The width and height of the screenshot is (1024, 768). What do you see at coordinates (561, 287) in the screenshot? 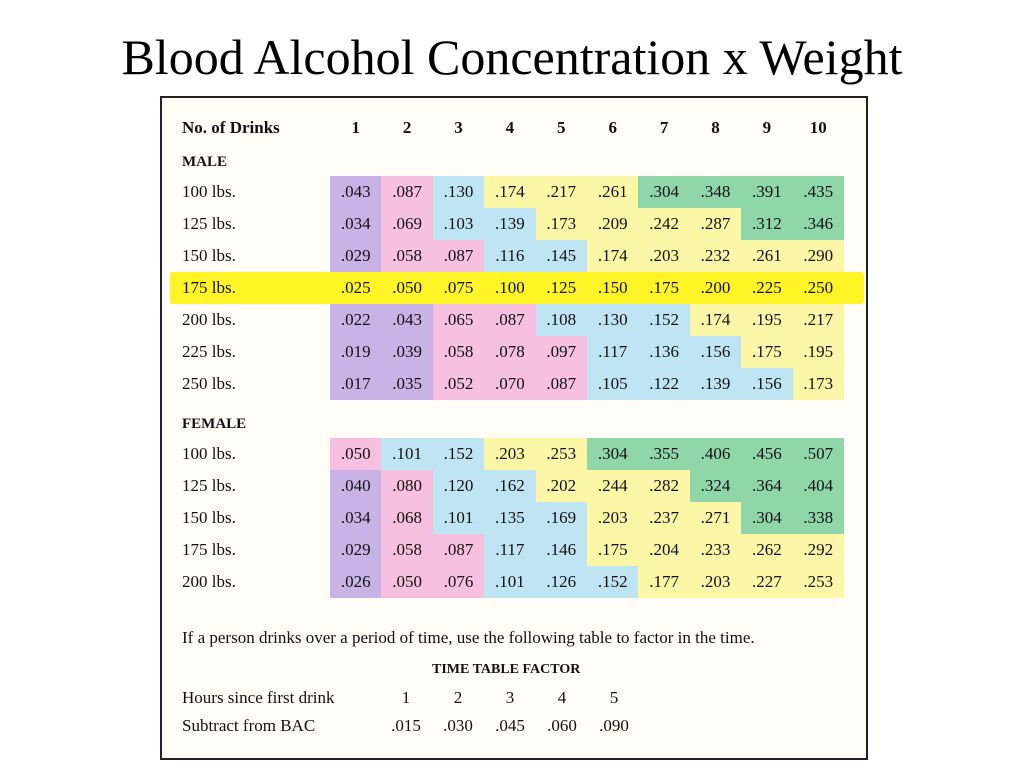
I see `bac-cell: .125` at bounding box center [561, 287].